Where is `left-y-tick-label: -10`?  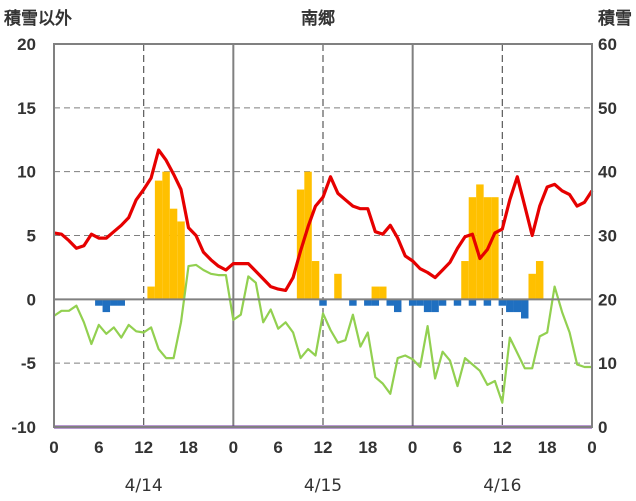 left-y-tick-label: -10 is located at coordinates (23, 427).